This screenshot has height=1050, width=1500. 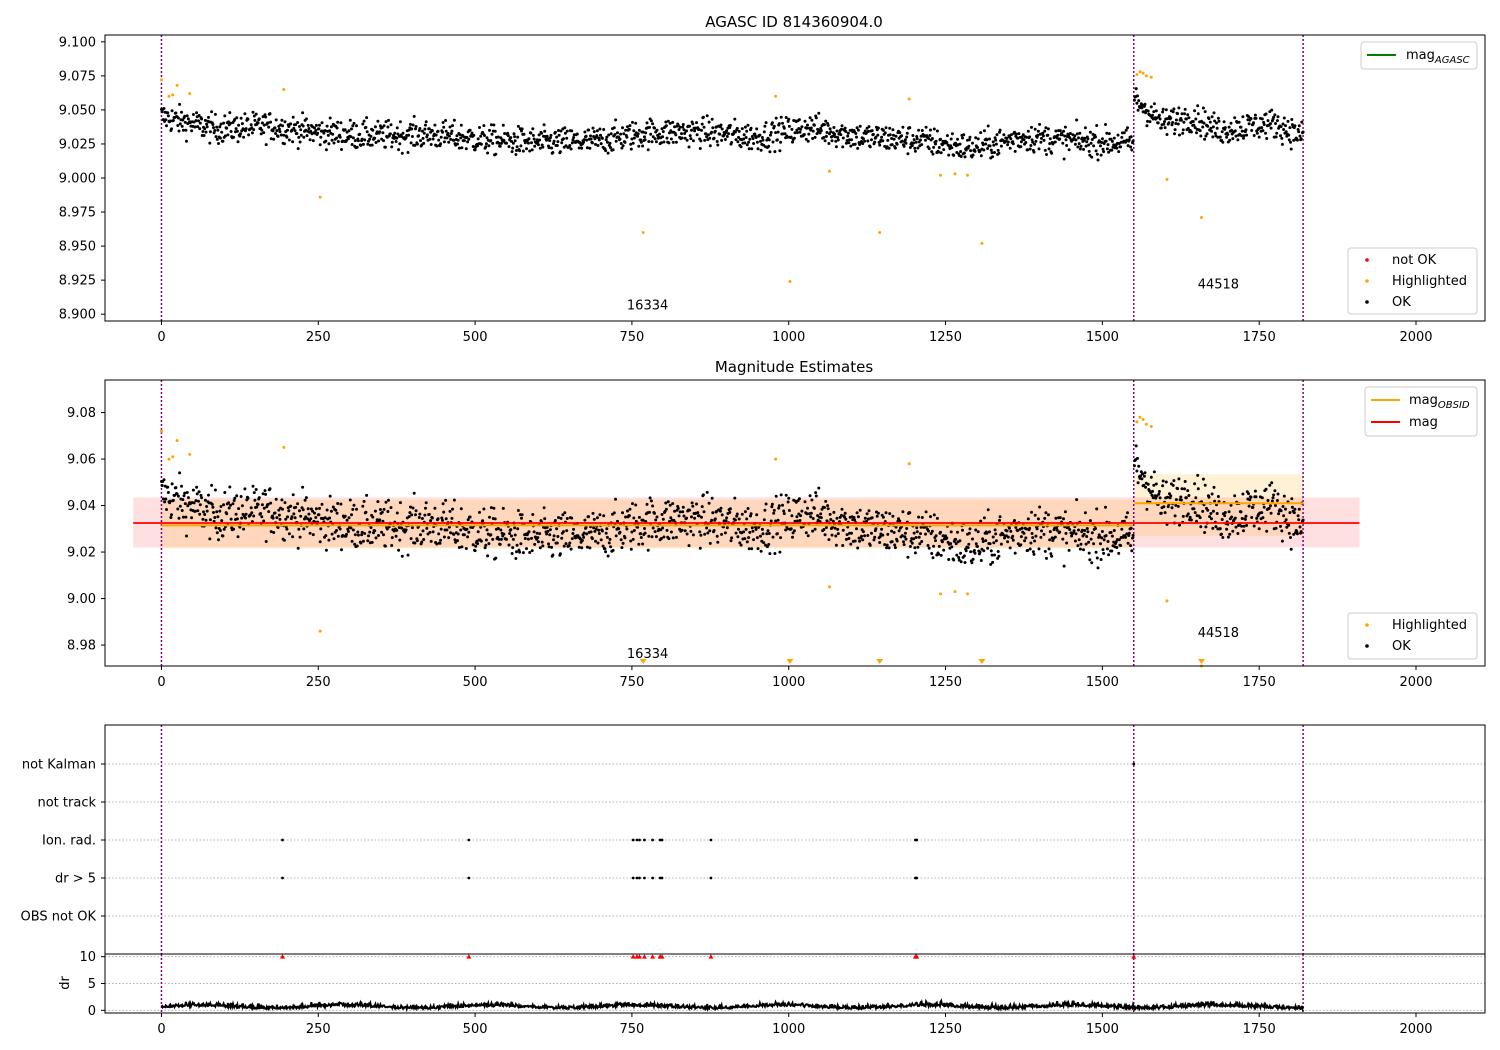 I want to click on flag-point, so click(x=469, y=878).